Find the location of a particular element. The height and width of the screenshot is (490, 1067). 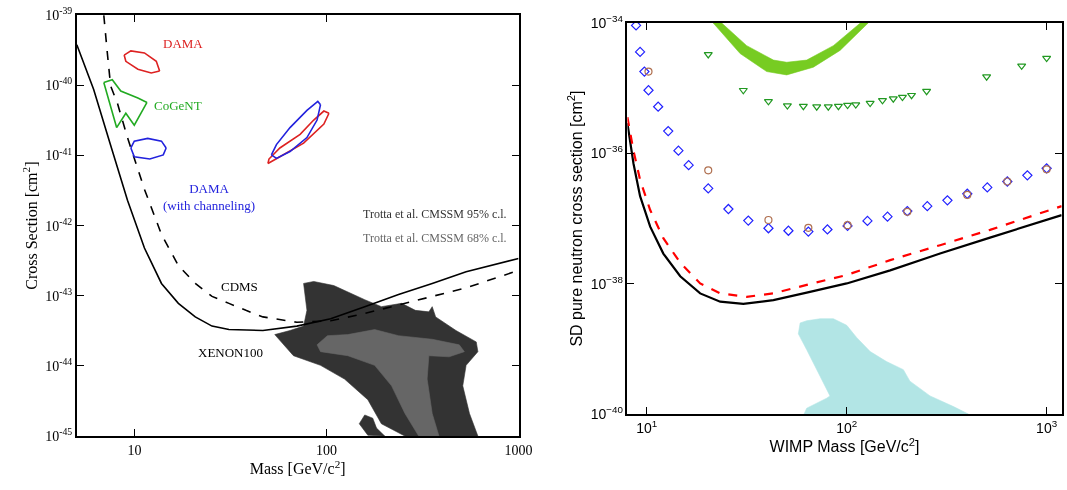

y-tick-label: 10$^{−38}$ is located at coordinates (607, 282).